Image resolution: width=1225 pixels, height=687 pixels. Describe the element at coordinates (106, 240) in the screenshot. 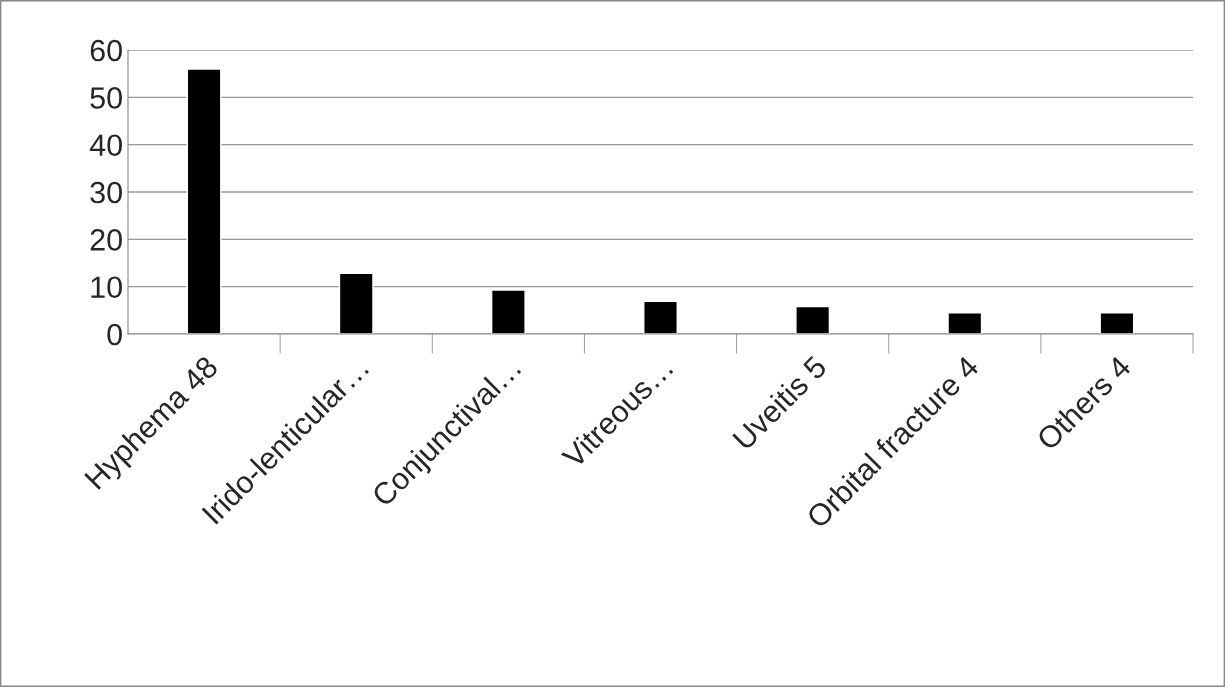

I see `y-tick-label: 20` at that location.